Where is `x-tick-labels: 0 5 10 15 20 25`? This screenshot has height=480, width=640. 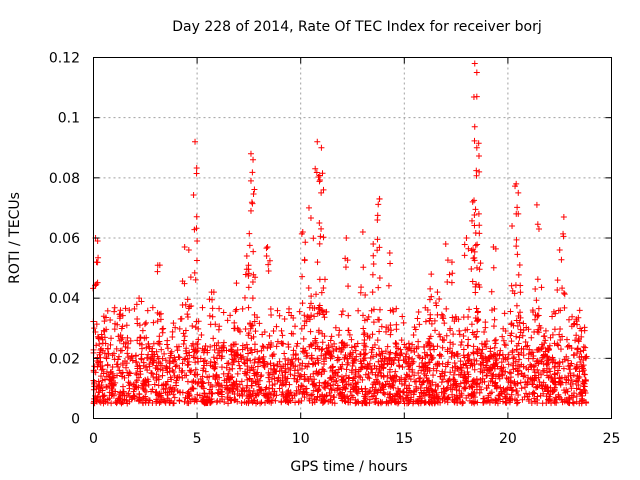 x-tick-labels: 0 5 10 15 20 25 is located at coordinates (354, 439).